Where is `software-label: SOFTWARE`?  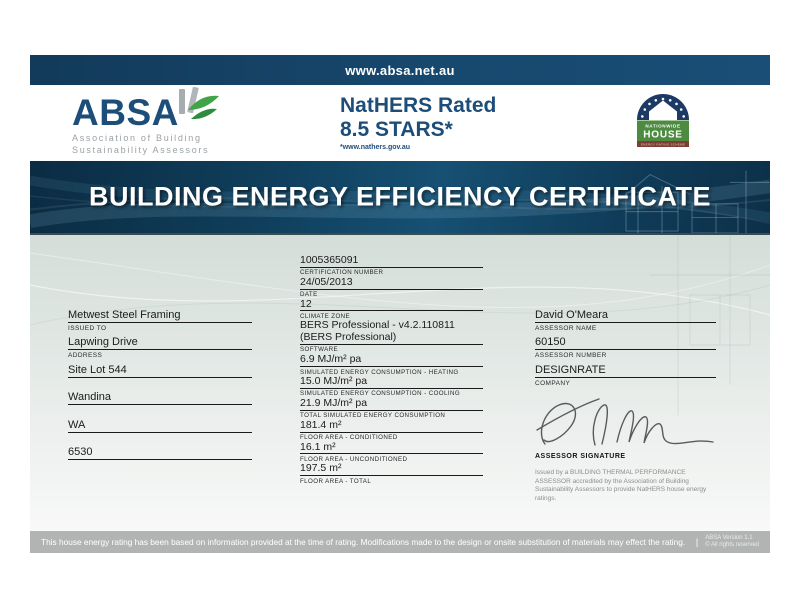
software-label: SOFTWARE is located at coordinates (319, 350).